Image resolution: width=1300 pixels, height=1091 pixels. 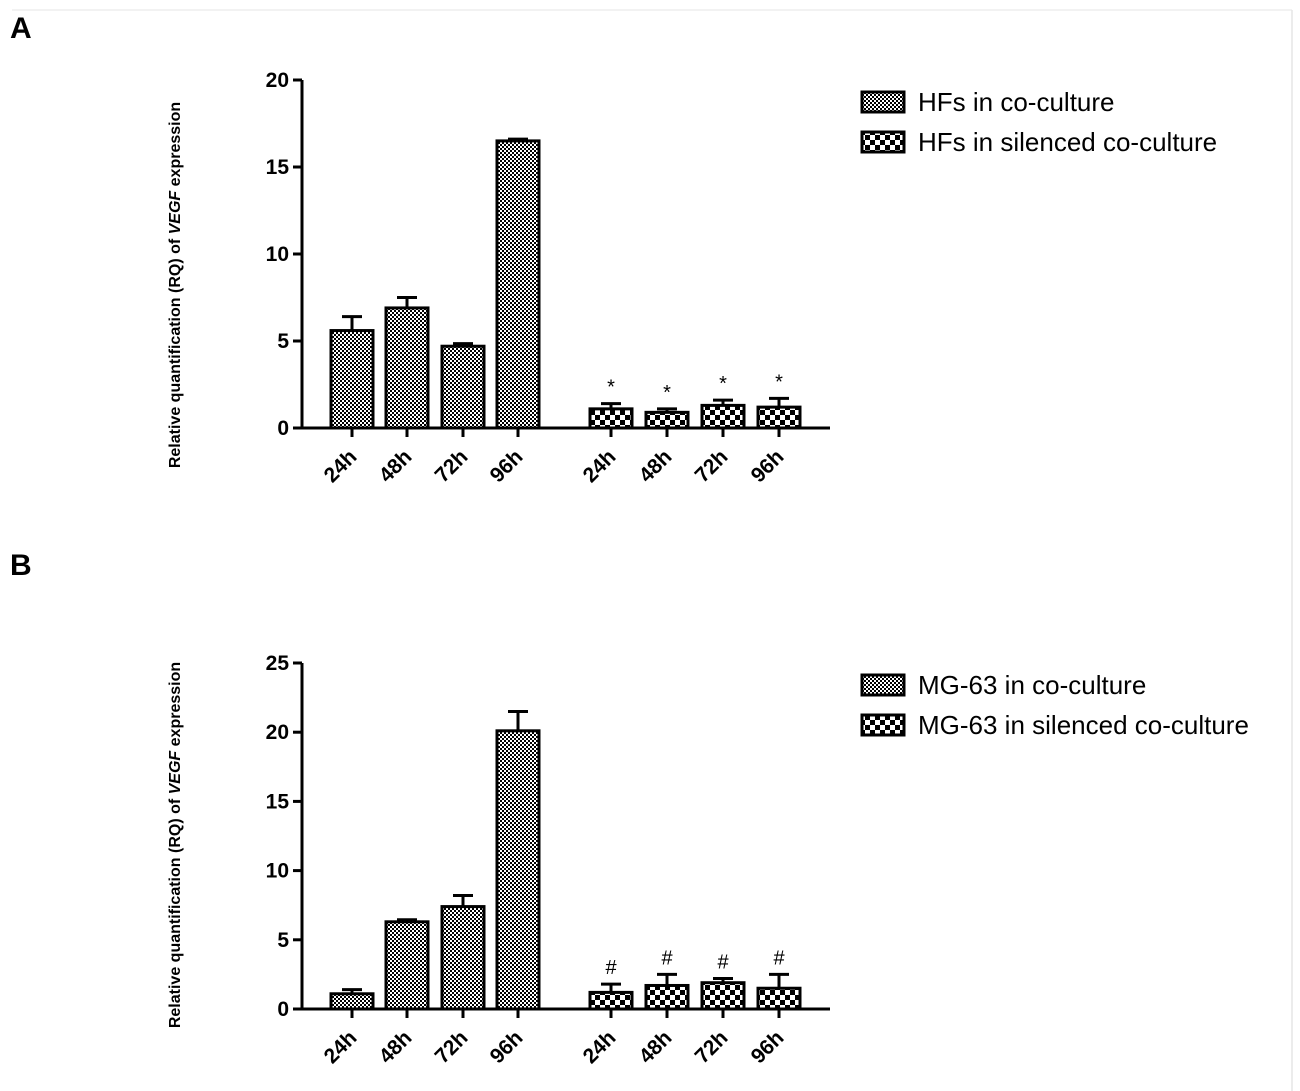 What do you see at coordinates (1083, 725) in the screenshot?
I see `legend-label: MG-63 in silenced co-culture` at bounding box center [1083, 725].